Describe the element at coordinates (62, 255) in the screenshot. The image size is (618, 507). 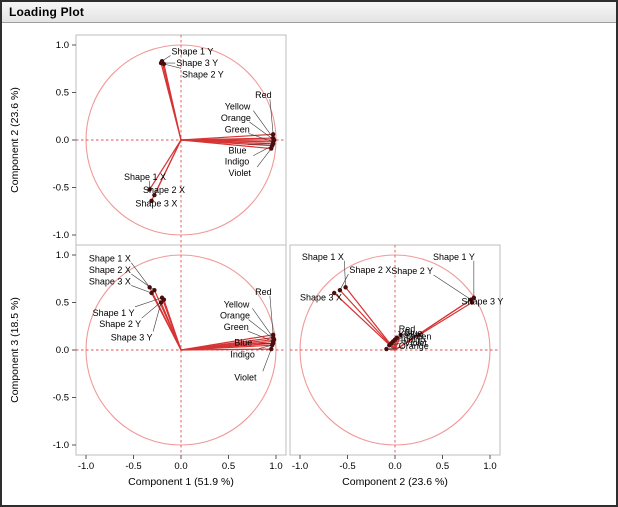
I see `y-tick-label: 1.0` at that location.